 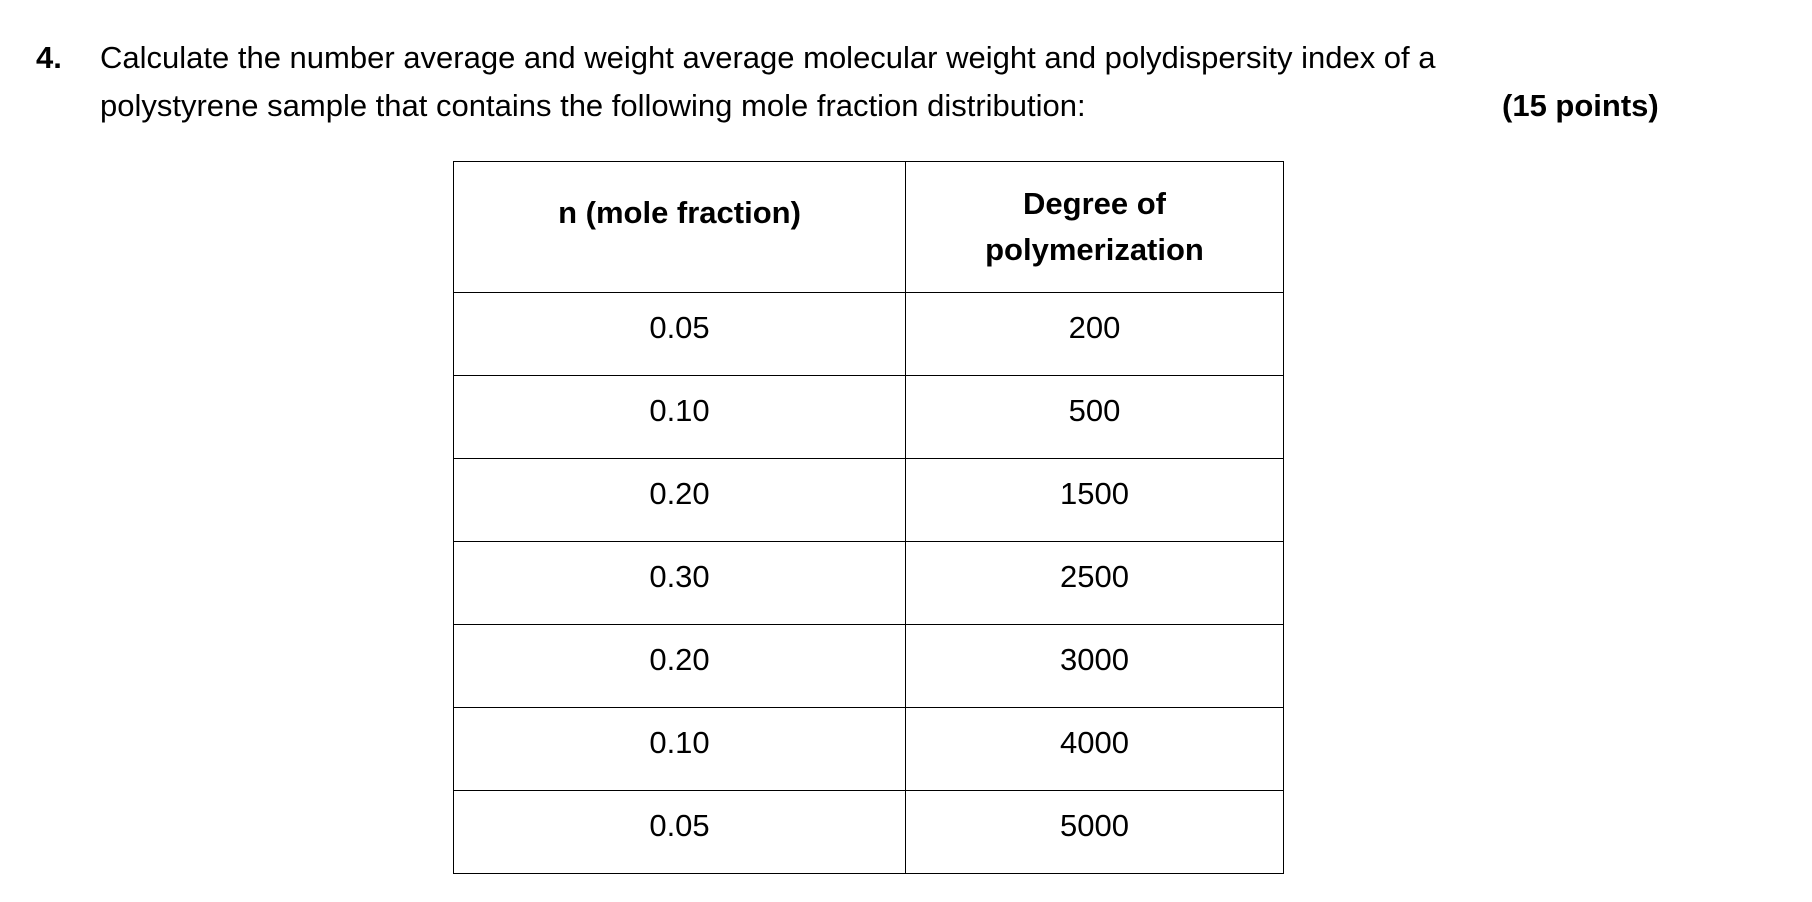 I want to click on table-row: 0.30 2500, so click(x=868, y=583).